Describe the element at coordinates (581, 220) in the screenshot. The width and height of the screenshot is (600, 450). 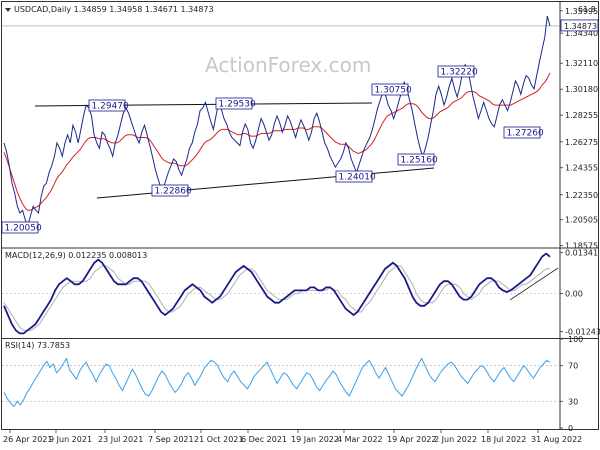
I see `y-tick-label: 1.20505` at that location.